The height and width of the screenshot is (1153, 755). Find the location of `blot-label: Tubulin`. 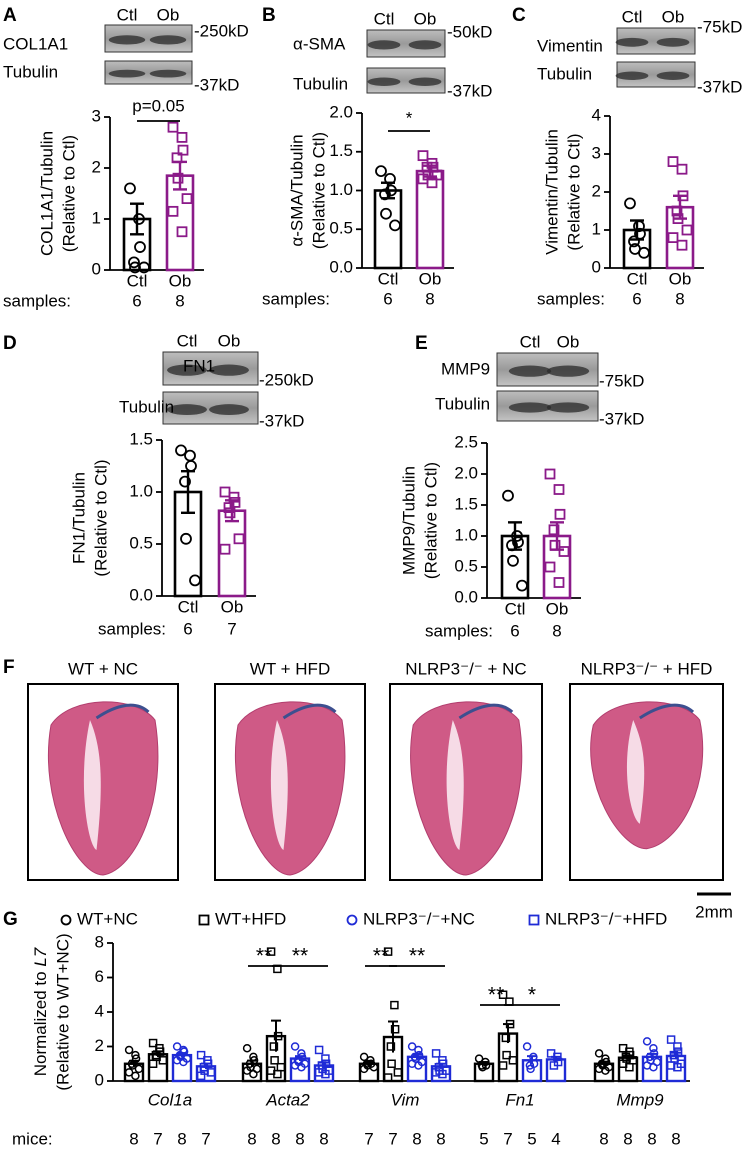

blot-label: Tubulin is located at coordinates (146, 406).